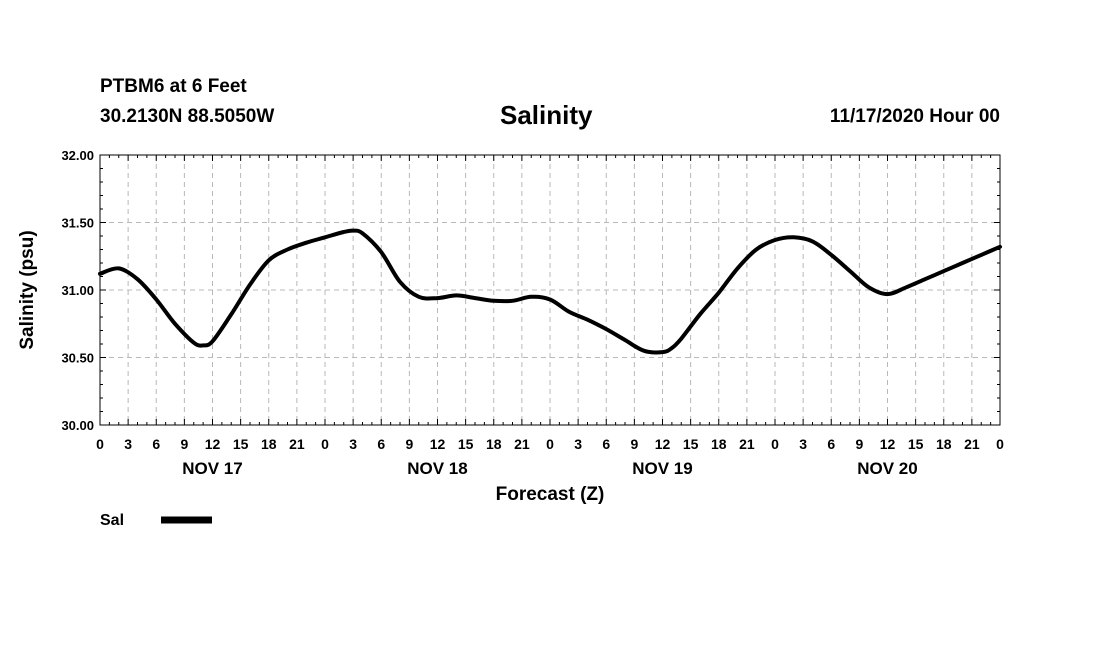 Image resolution: width=1100 pixels, height=650 pixels. Describe the element at coordinates (112, 520) in the screenshot. I see `legend-label-sal: Sal` at that location.